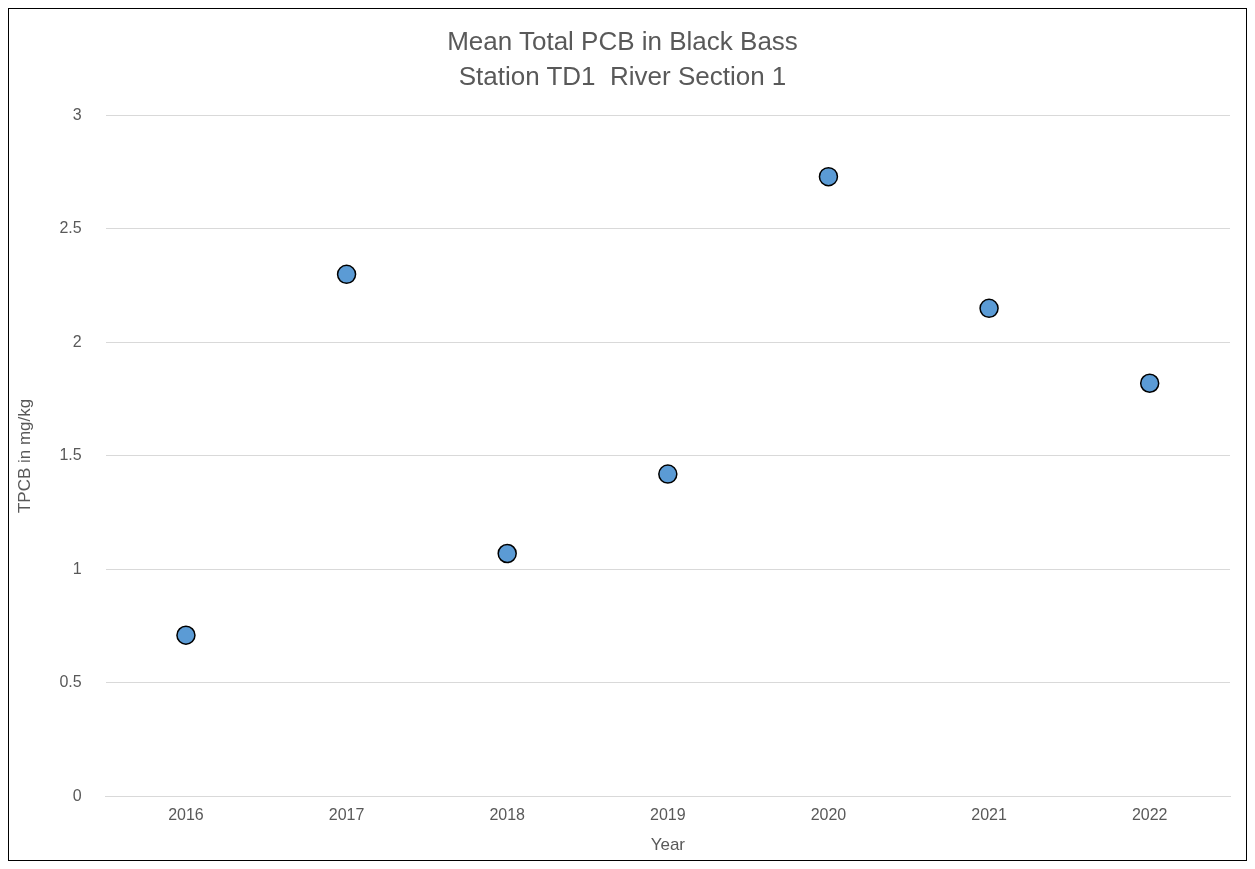 The image size is (1255, 869). Describe the element at coordinates (77, 114) in the screenshot. I see `y-tick-label: 3` at that location.